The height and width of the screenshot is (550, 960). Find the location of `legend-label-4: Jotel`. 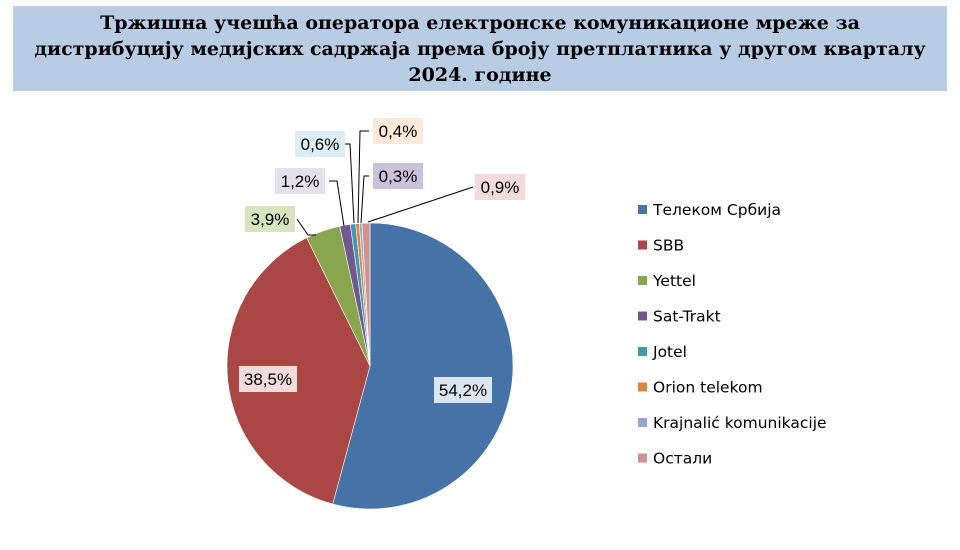

legend-label-4: Jotel is located at coordinates (669, 352).